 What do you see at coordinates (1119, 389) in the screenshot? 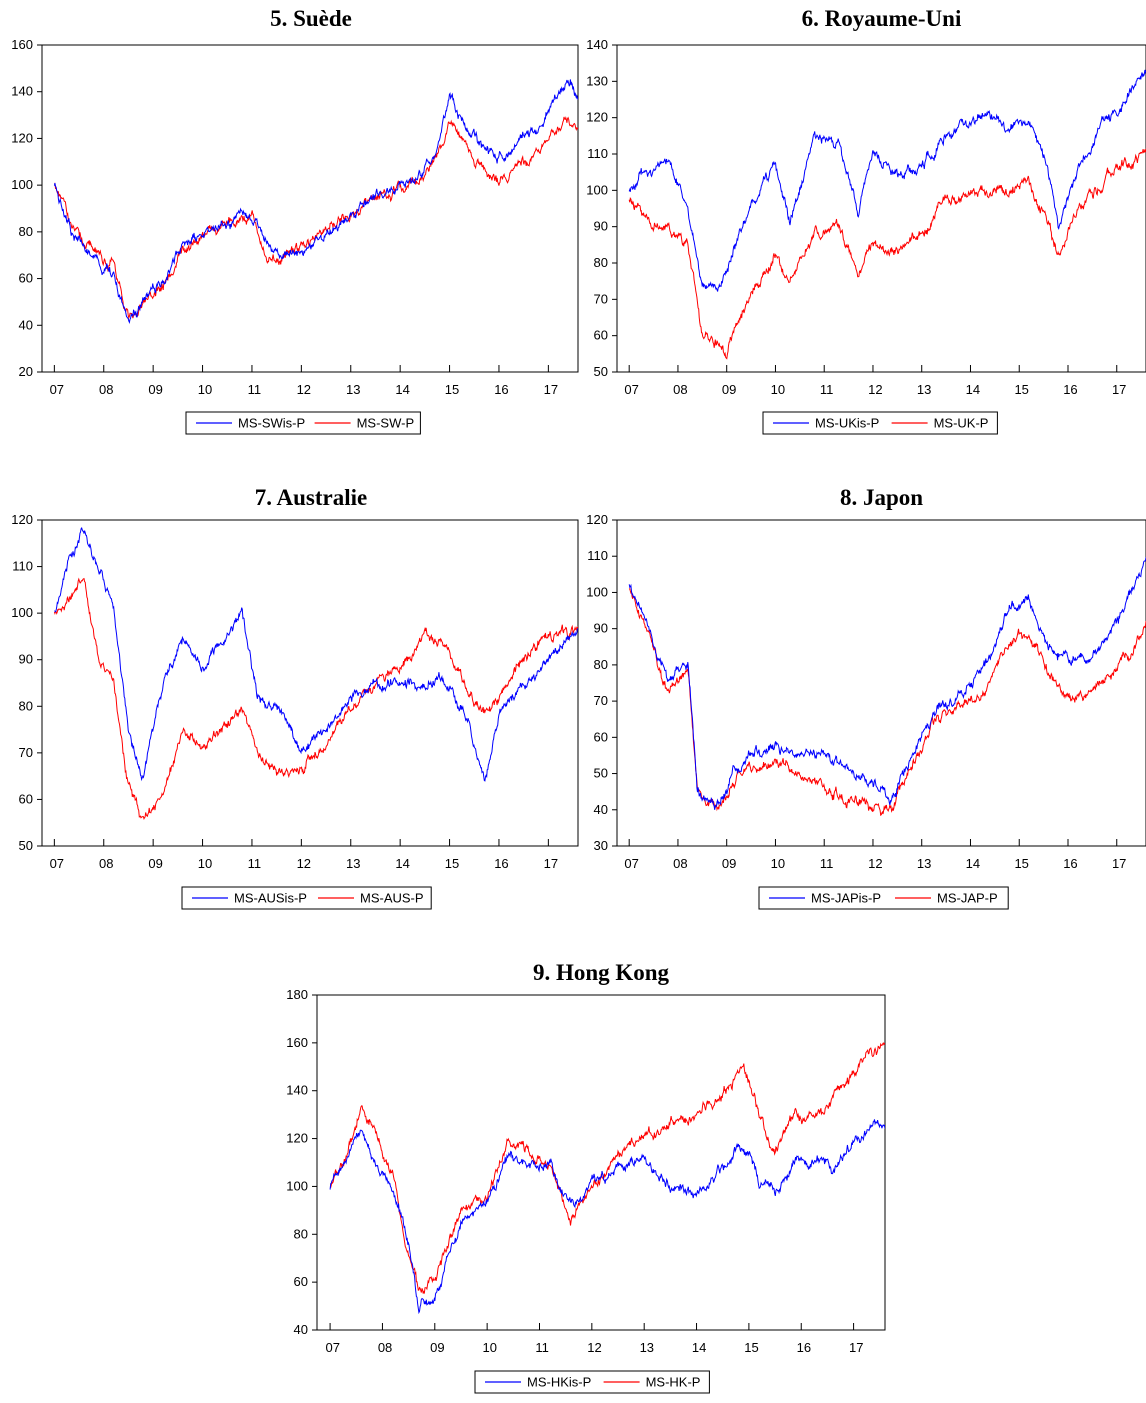
I see `x-tick-label: 17` at bounding box center [1119, 389].